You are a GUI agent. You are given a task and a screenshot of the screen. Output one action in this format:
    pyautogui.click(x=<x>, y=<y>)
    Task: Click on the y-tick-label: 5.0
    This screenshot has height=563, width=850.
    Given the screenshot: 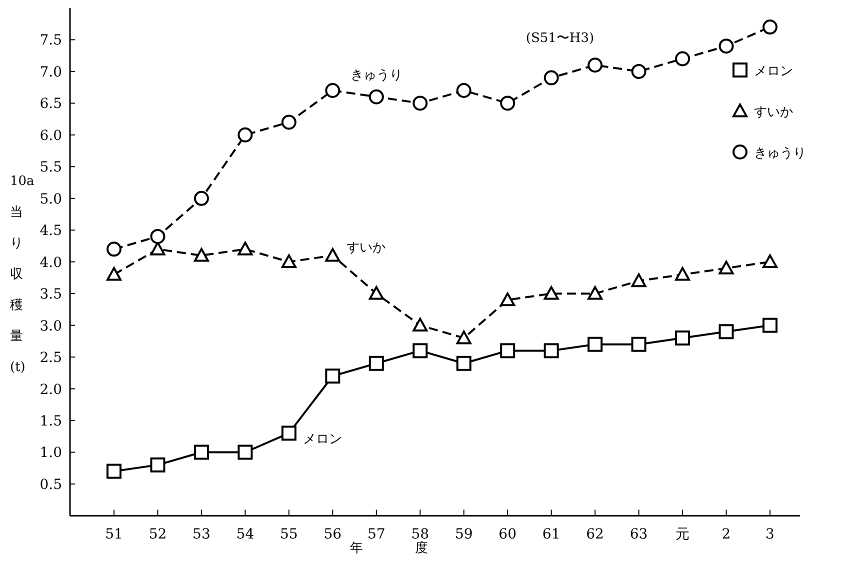 What is the action you would take?
    pyautogui.click(x=51, y=199)
    